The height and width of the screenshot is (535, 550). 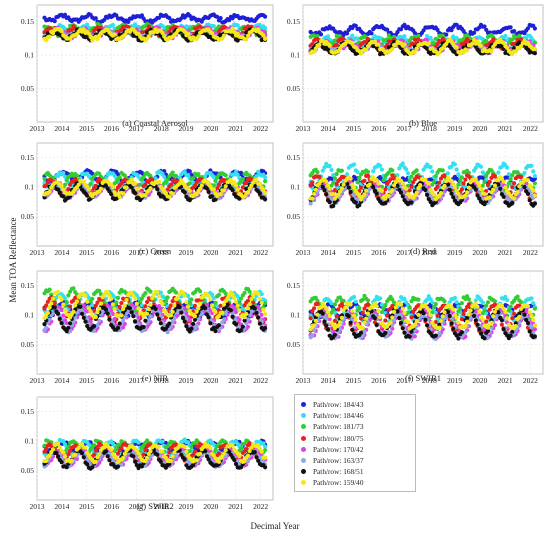 What do you see at coordinates (423, 123) in the screenshot?
I see `panel-title: (b) Blue` at bounding box center [423, 123].